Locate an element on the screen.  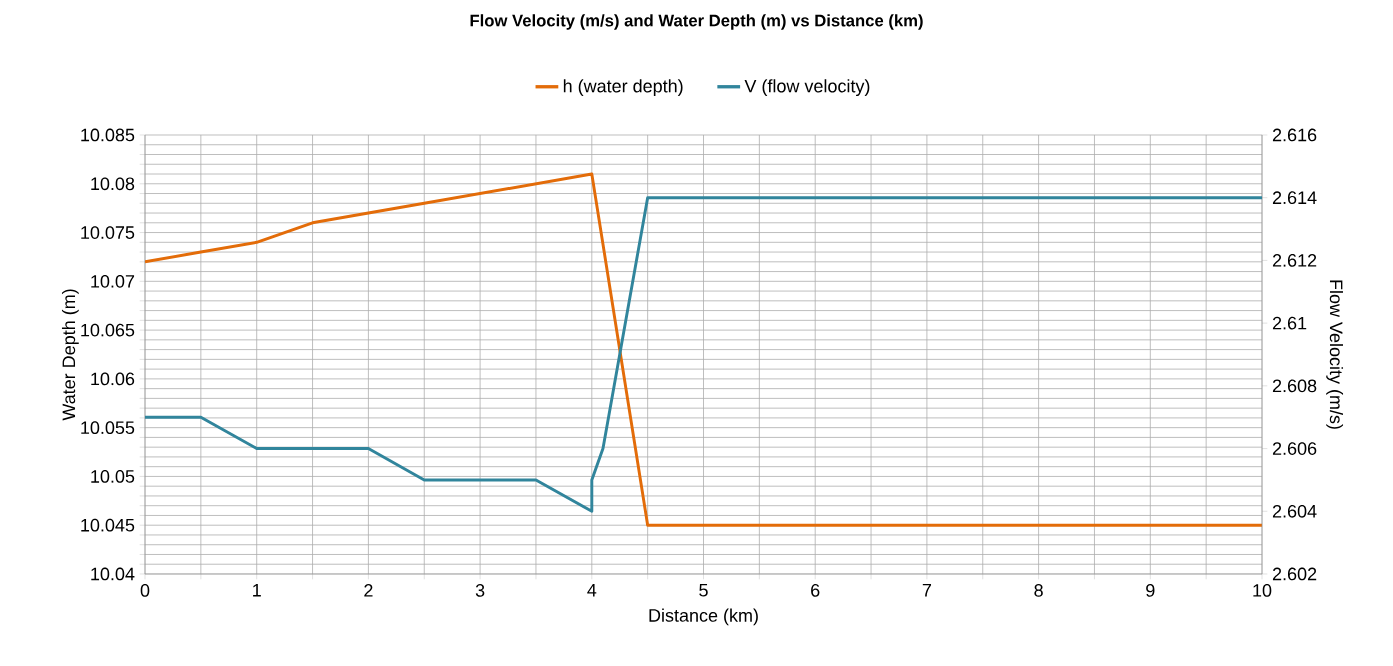
legend-label: h (water depth) is located at coordinates (623, 88).